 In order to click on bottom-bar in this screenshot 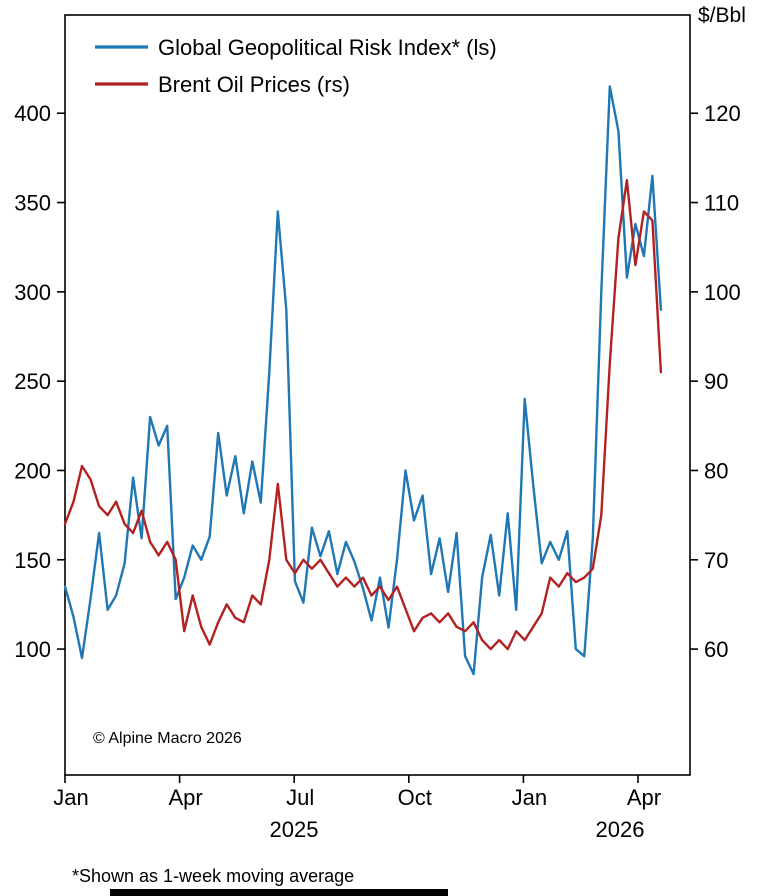, I will do `click(279, 892)`.